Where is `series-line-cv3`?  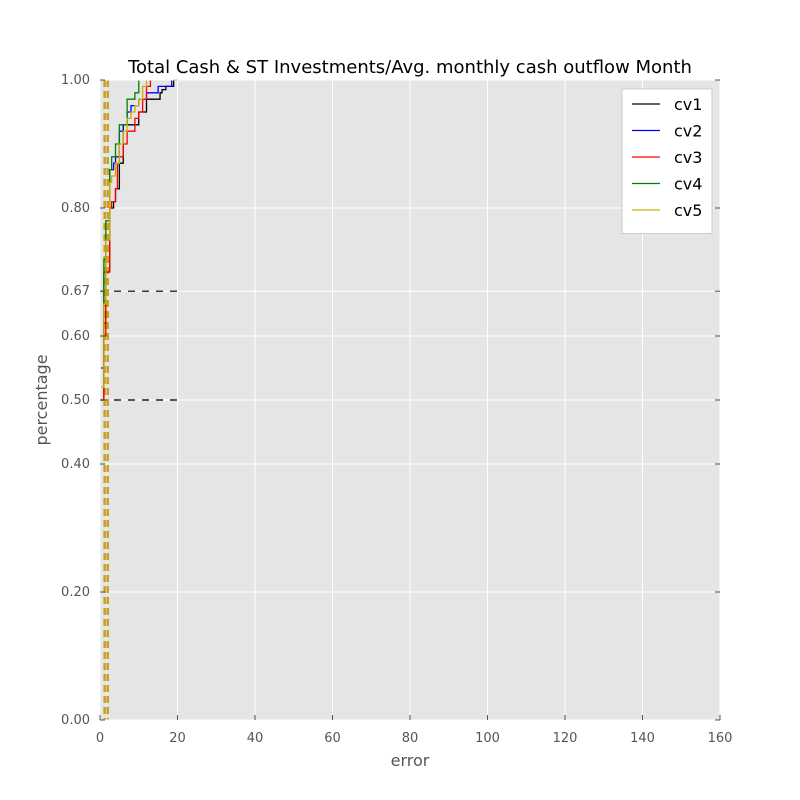 series-line-cv3 is located at coordinates (126, 240).